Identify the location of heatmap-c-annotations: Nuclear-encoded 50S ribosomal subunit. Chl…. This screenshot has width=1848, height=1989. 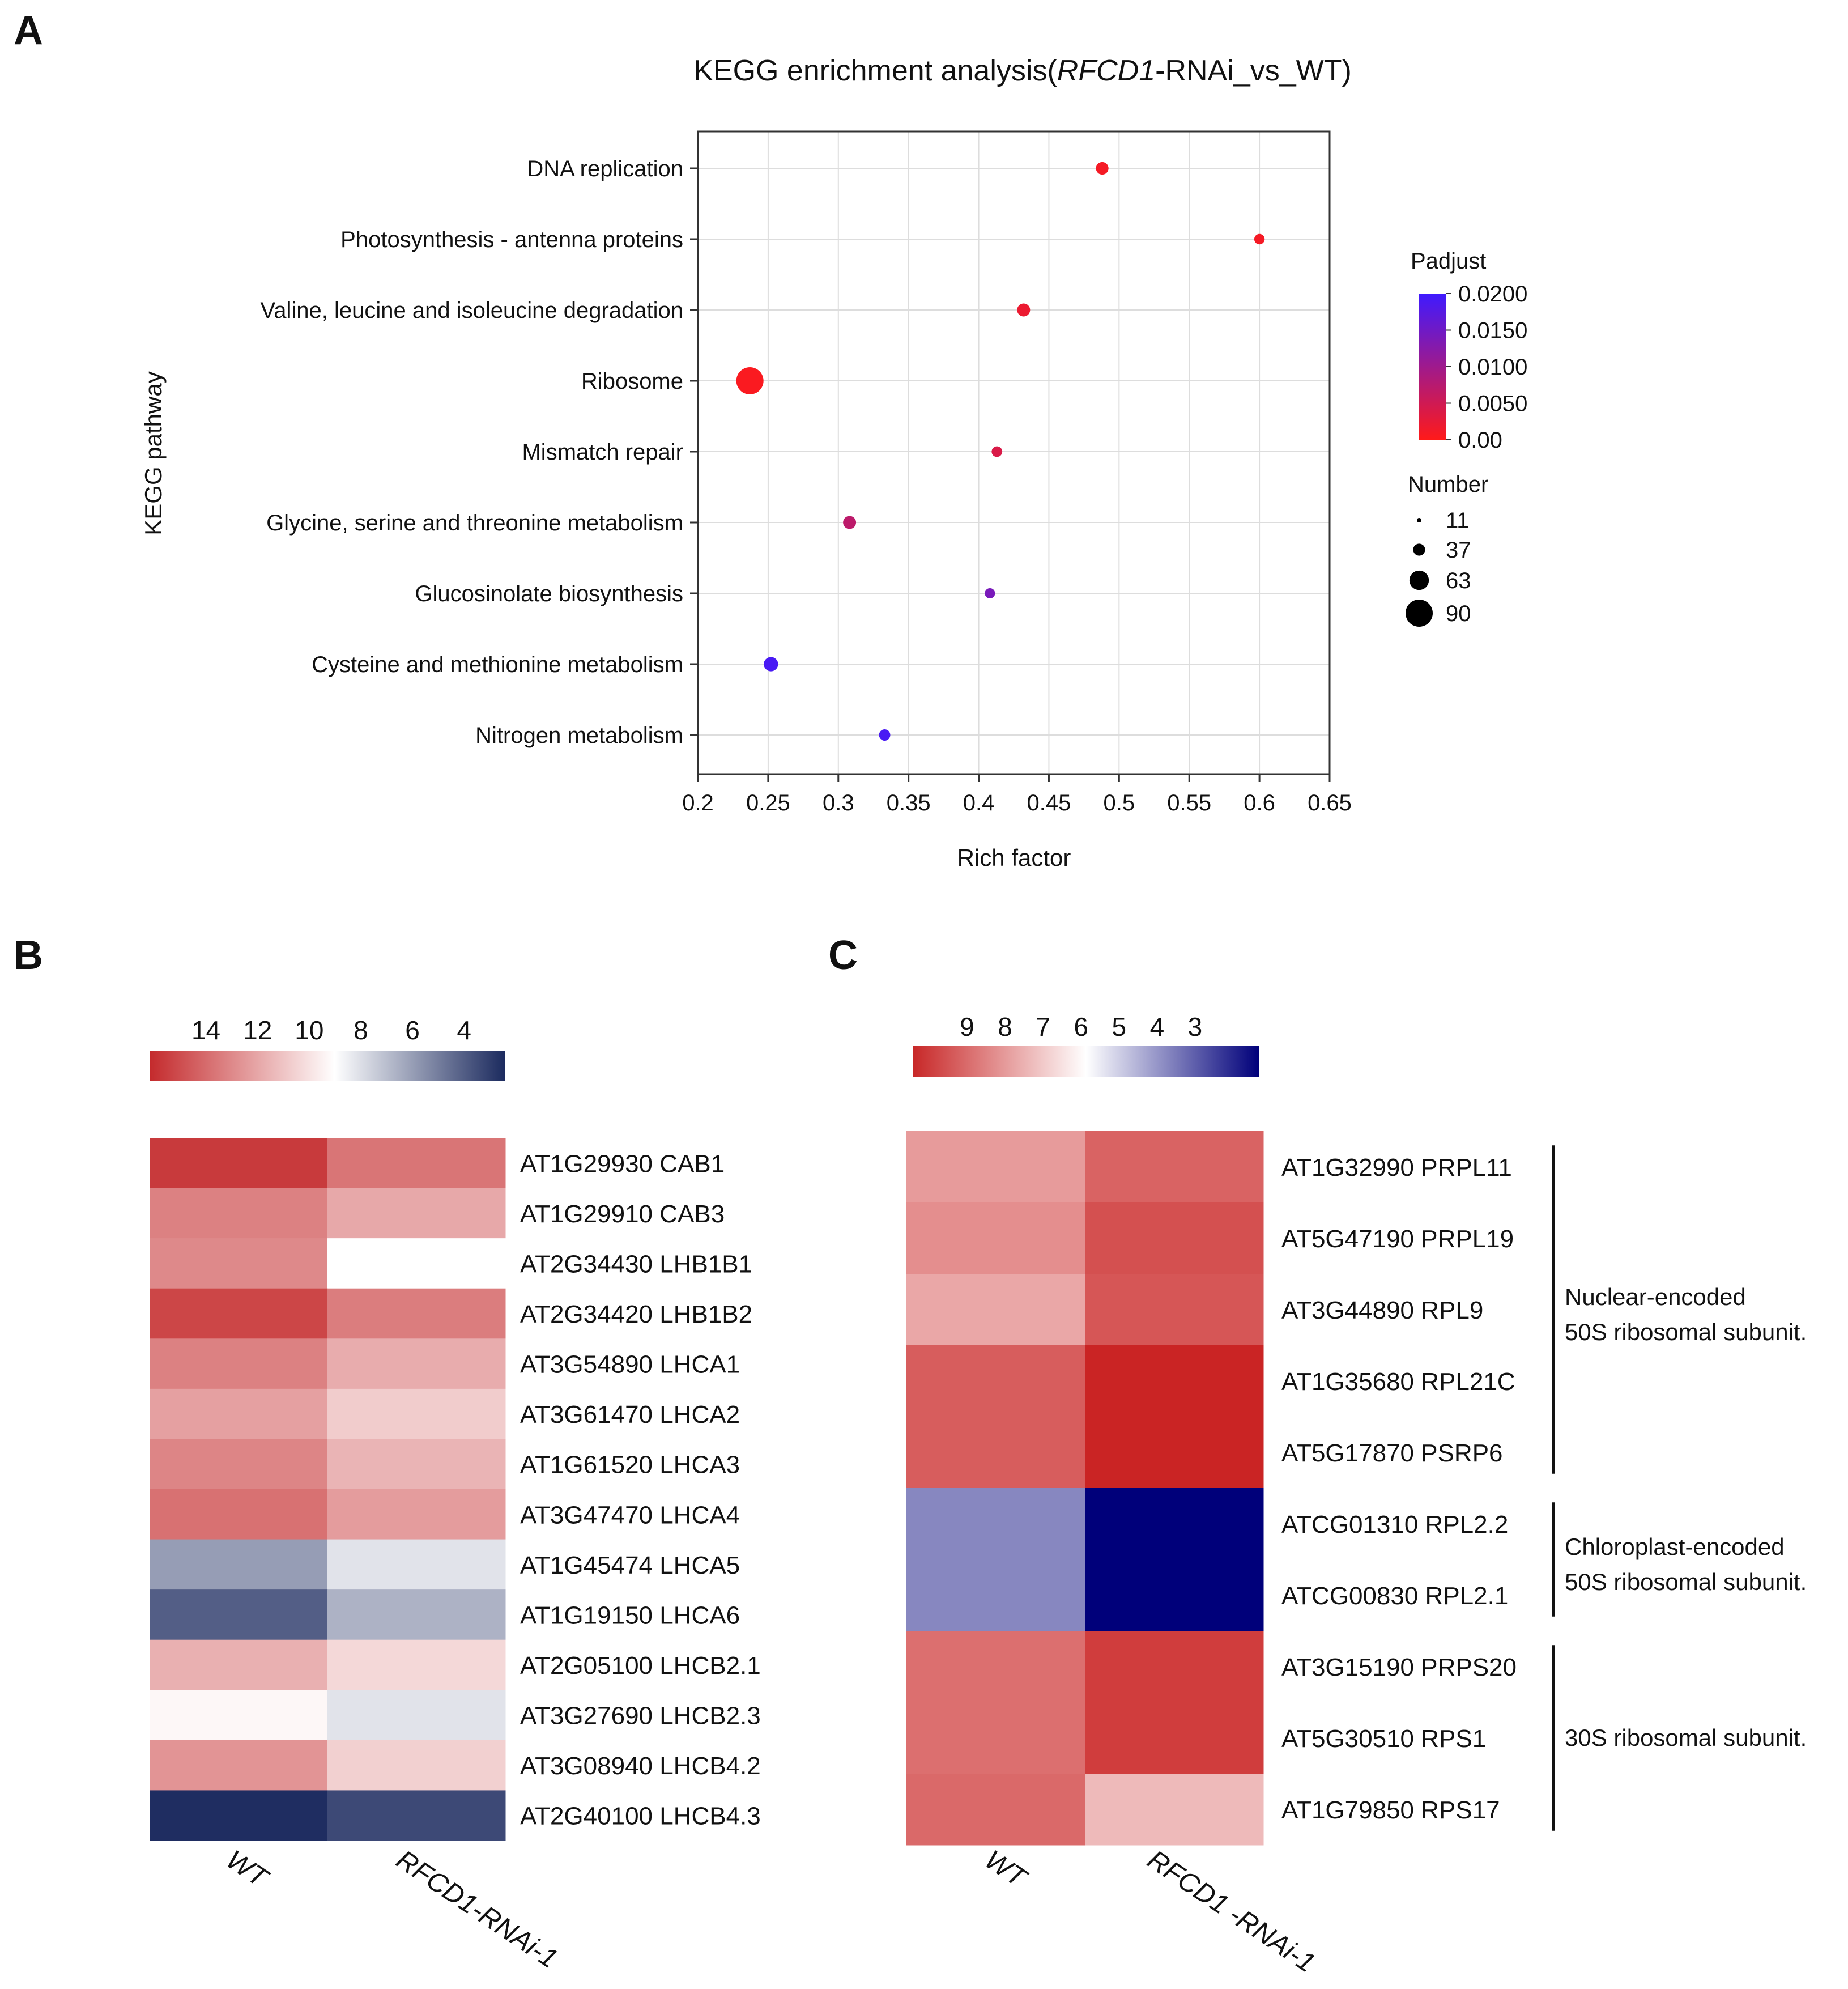
(1679, 1488).